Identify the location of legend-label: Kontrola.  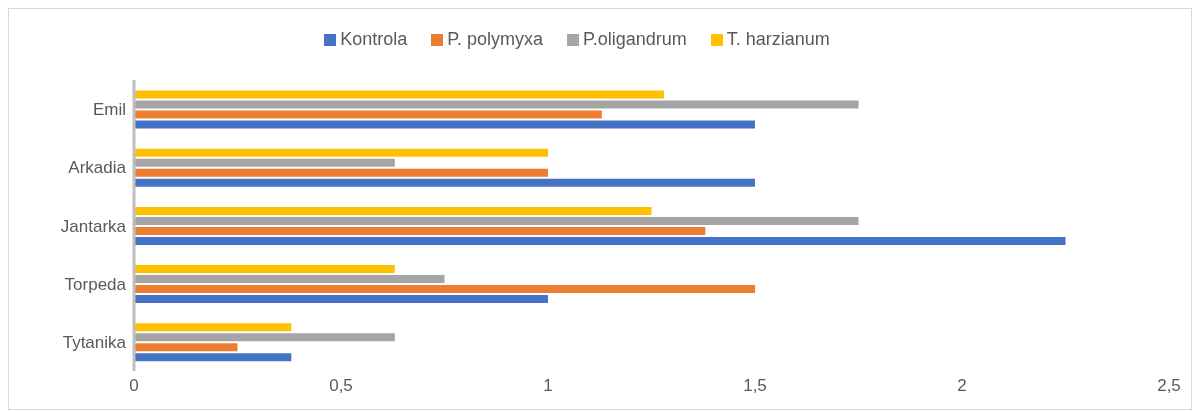
(374, 39).